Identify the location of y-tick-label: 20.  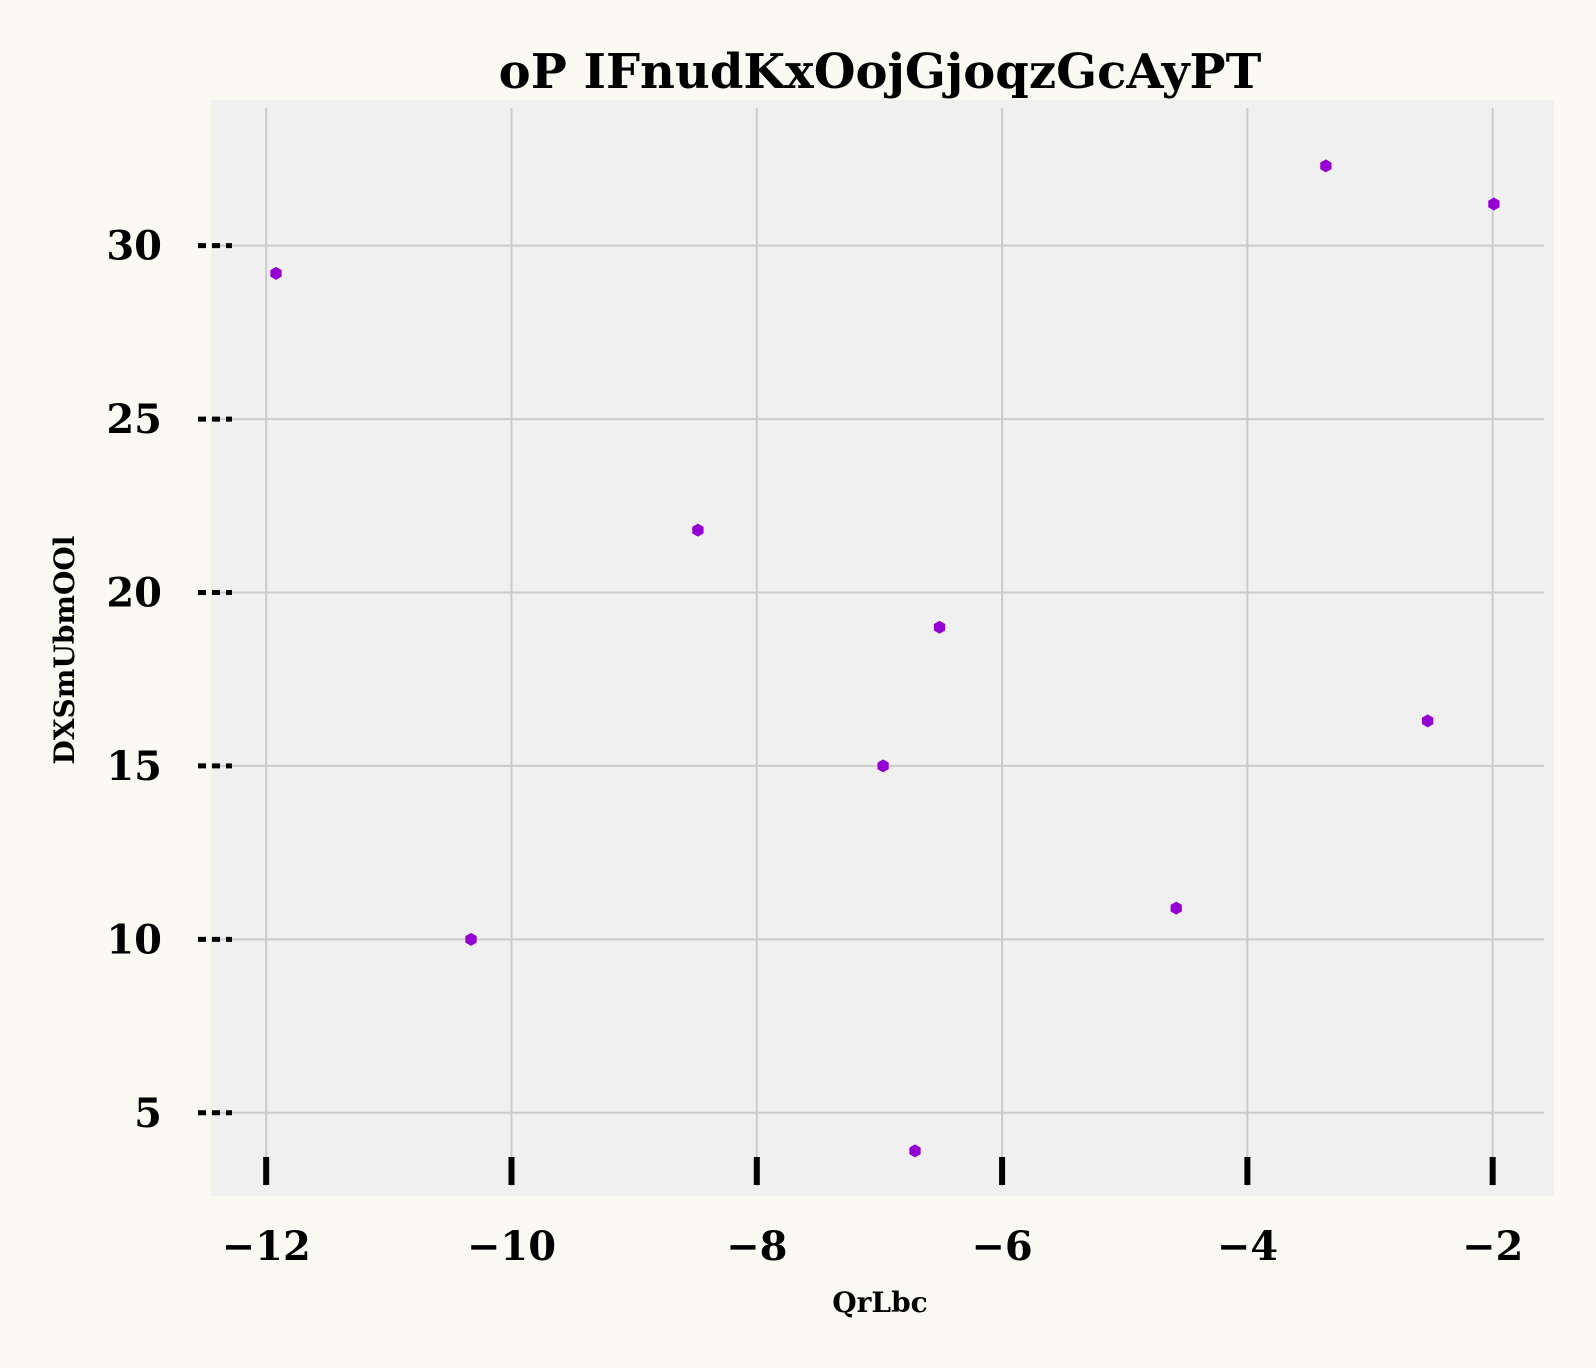
(134, 593).